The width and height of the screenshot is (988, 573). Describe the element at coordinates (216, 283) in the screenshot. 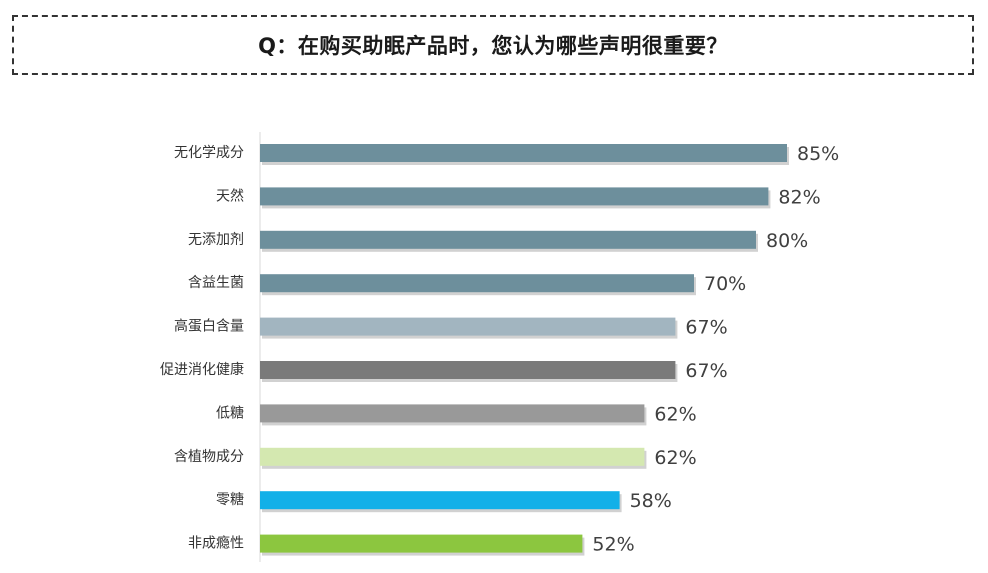

I see `category-label: 含益生菌` at that location.